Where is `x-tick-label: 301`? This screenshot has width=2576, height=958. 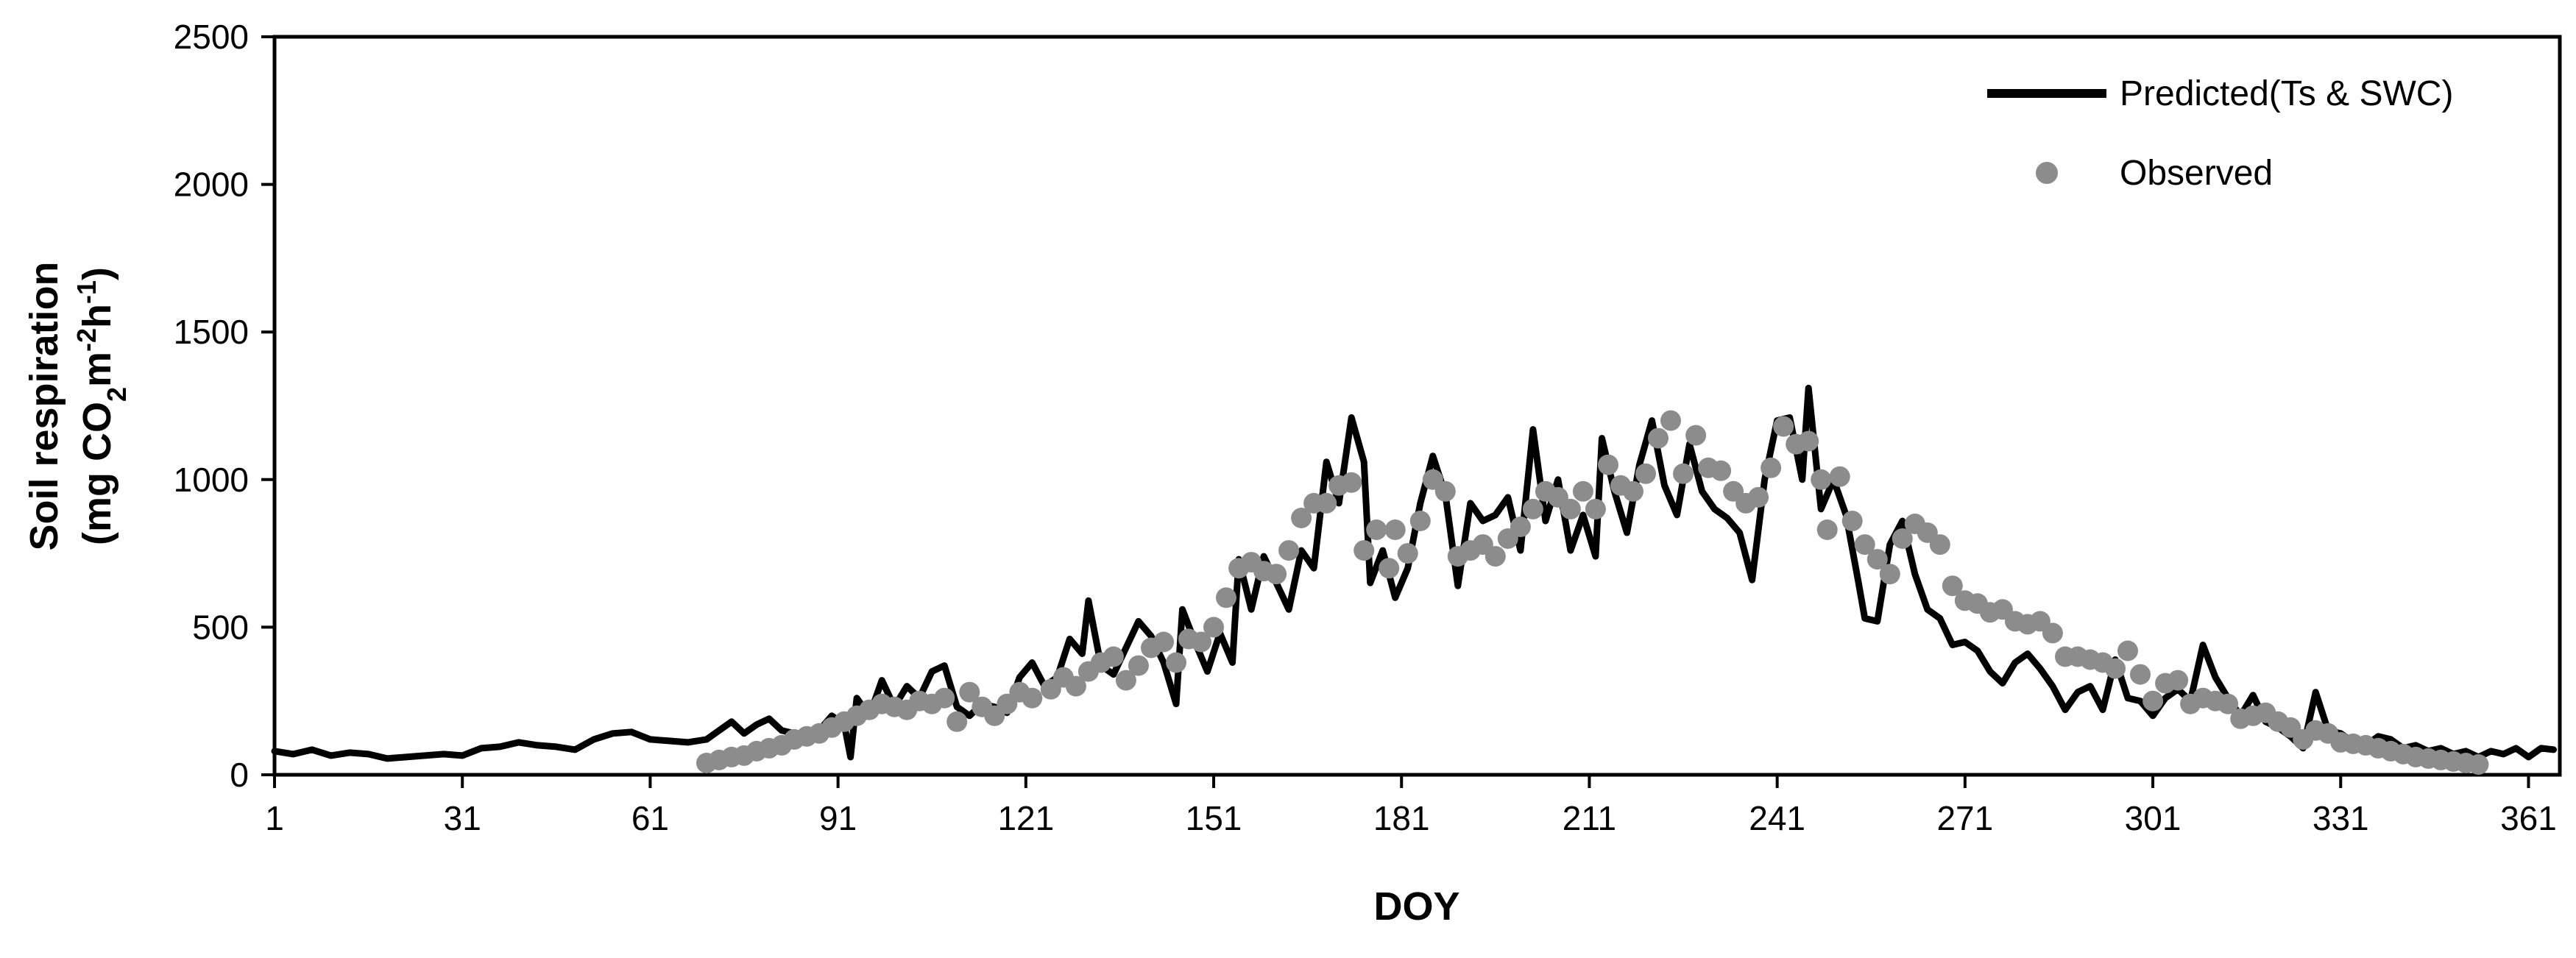
x-tick-label: 301 is located at coordinates (2153, 818).